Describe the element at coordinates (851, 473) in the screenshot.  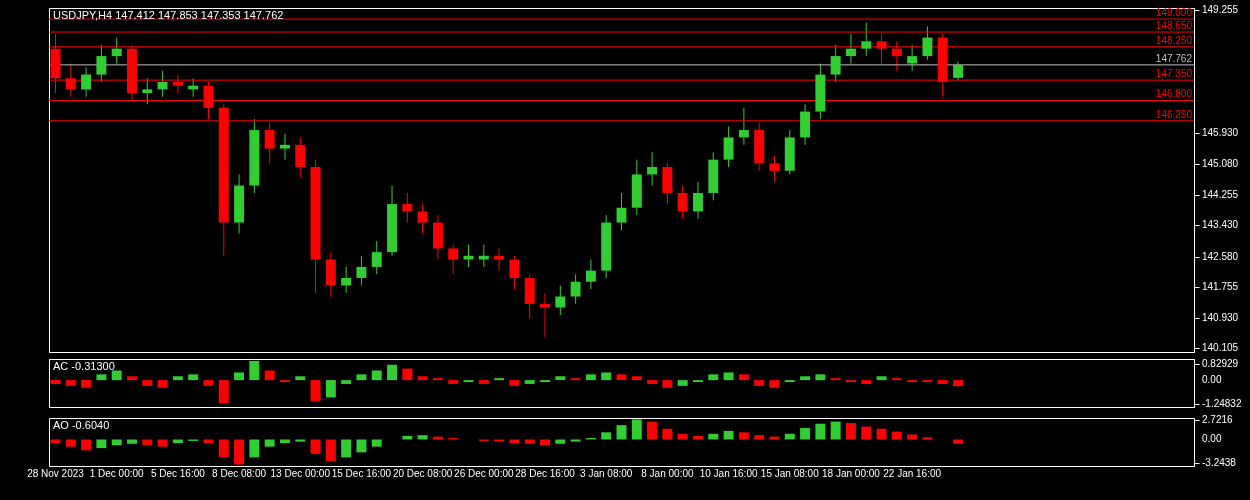
I see `x-tick-label: 18 Jan 00:00` at that location.